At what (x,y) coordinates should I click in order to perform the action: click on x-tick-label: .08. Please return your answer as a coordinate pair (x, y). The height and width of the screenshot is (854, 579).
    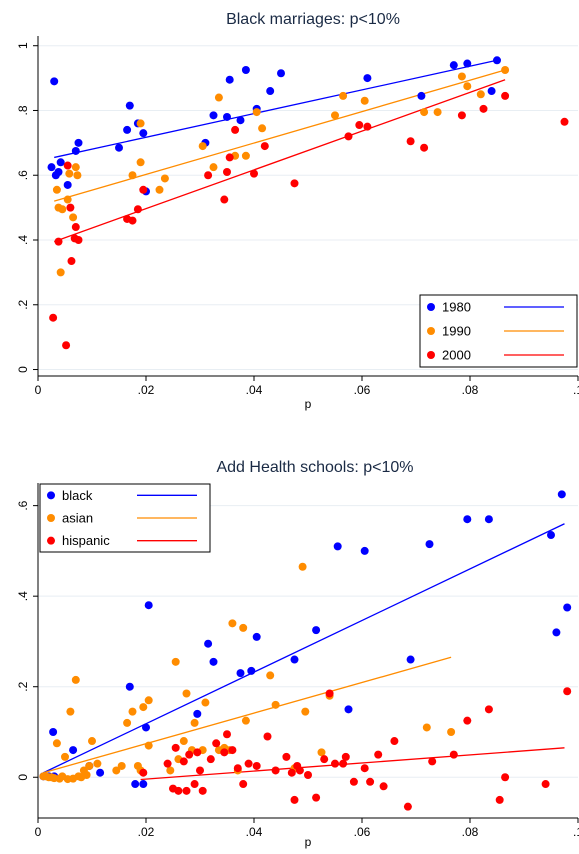
    Looking at the image, I should click on (470, 832).